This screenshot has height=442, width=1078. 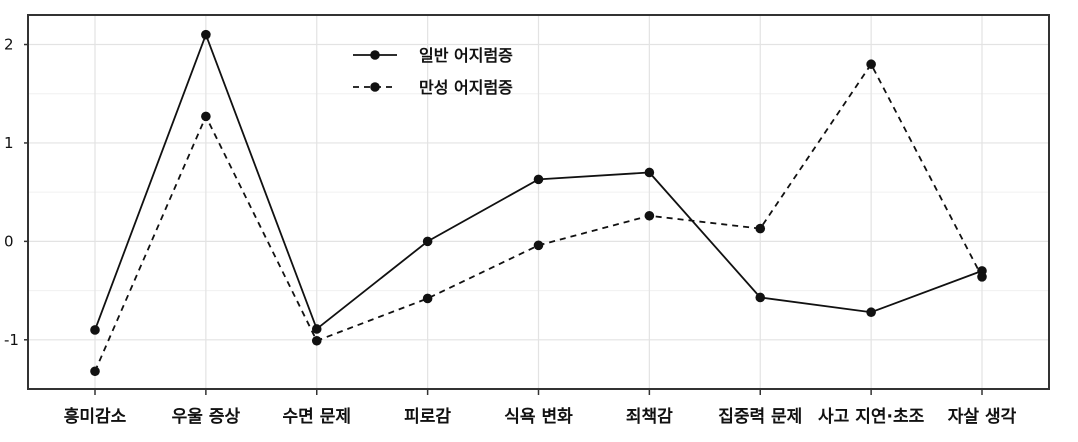 I want to click on x-tick-label: 자살 생각, so click(x=982, y=417).